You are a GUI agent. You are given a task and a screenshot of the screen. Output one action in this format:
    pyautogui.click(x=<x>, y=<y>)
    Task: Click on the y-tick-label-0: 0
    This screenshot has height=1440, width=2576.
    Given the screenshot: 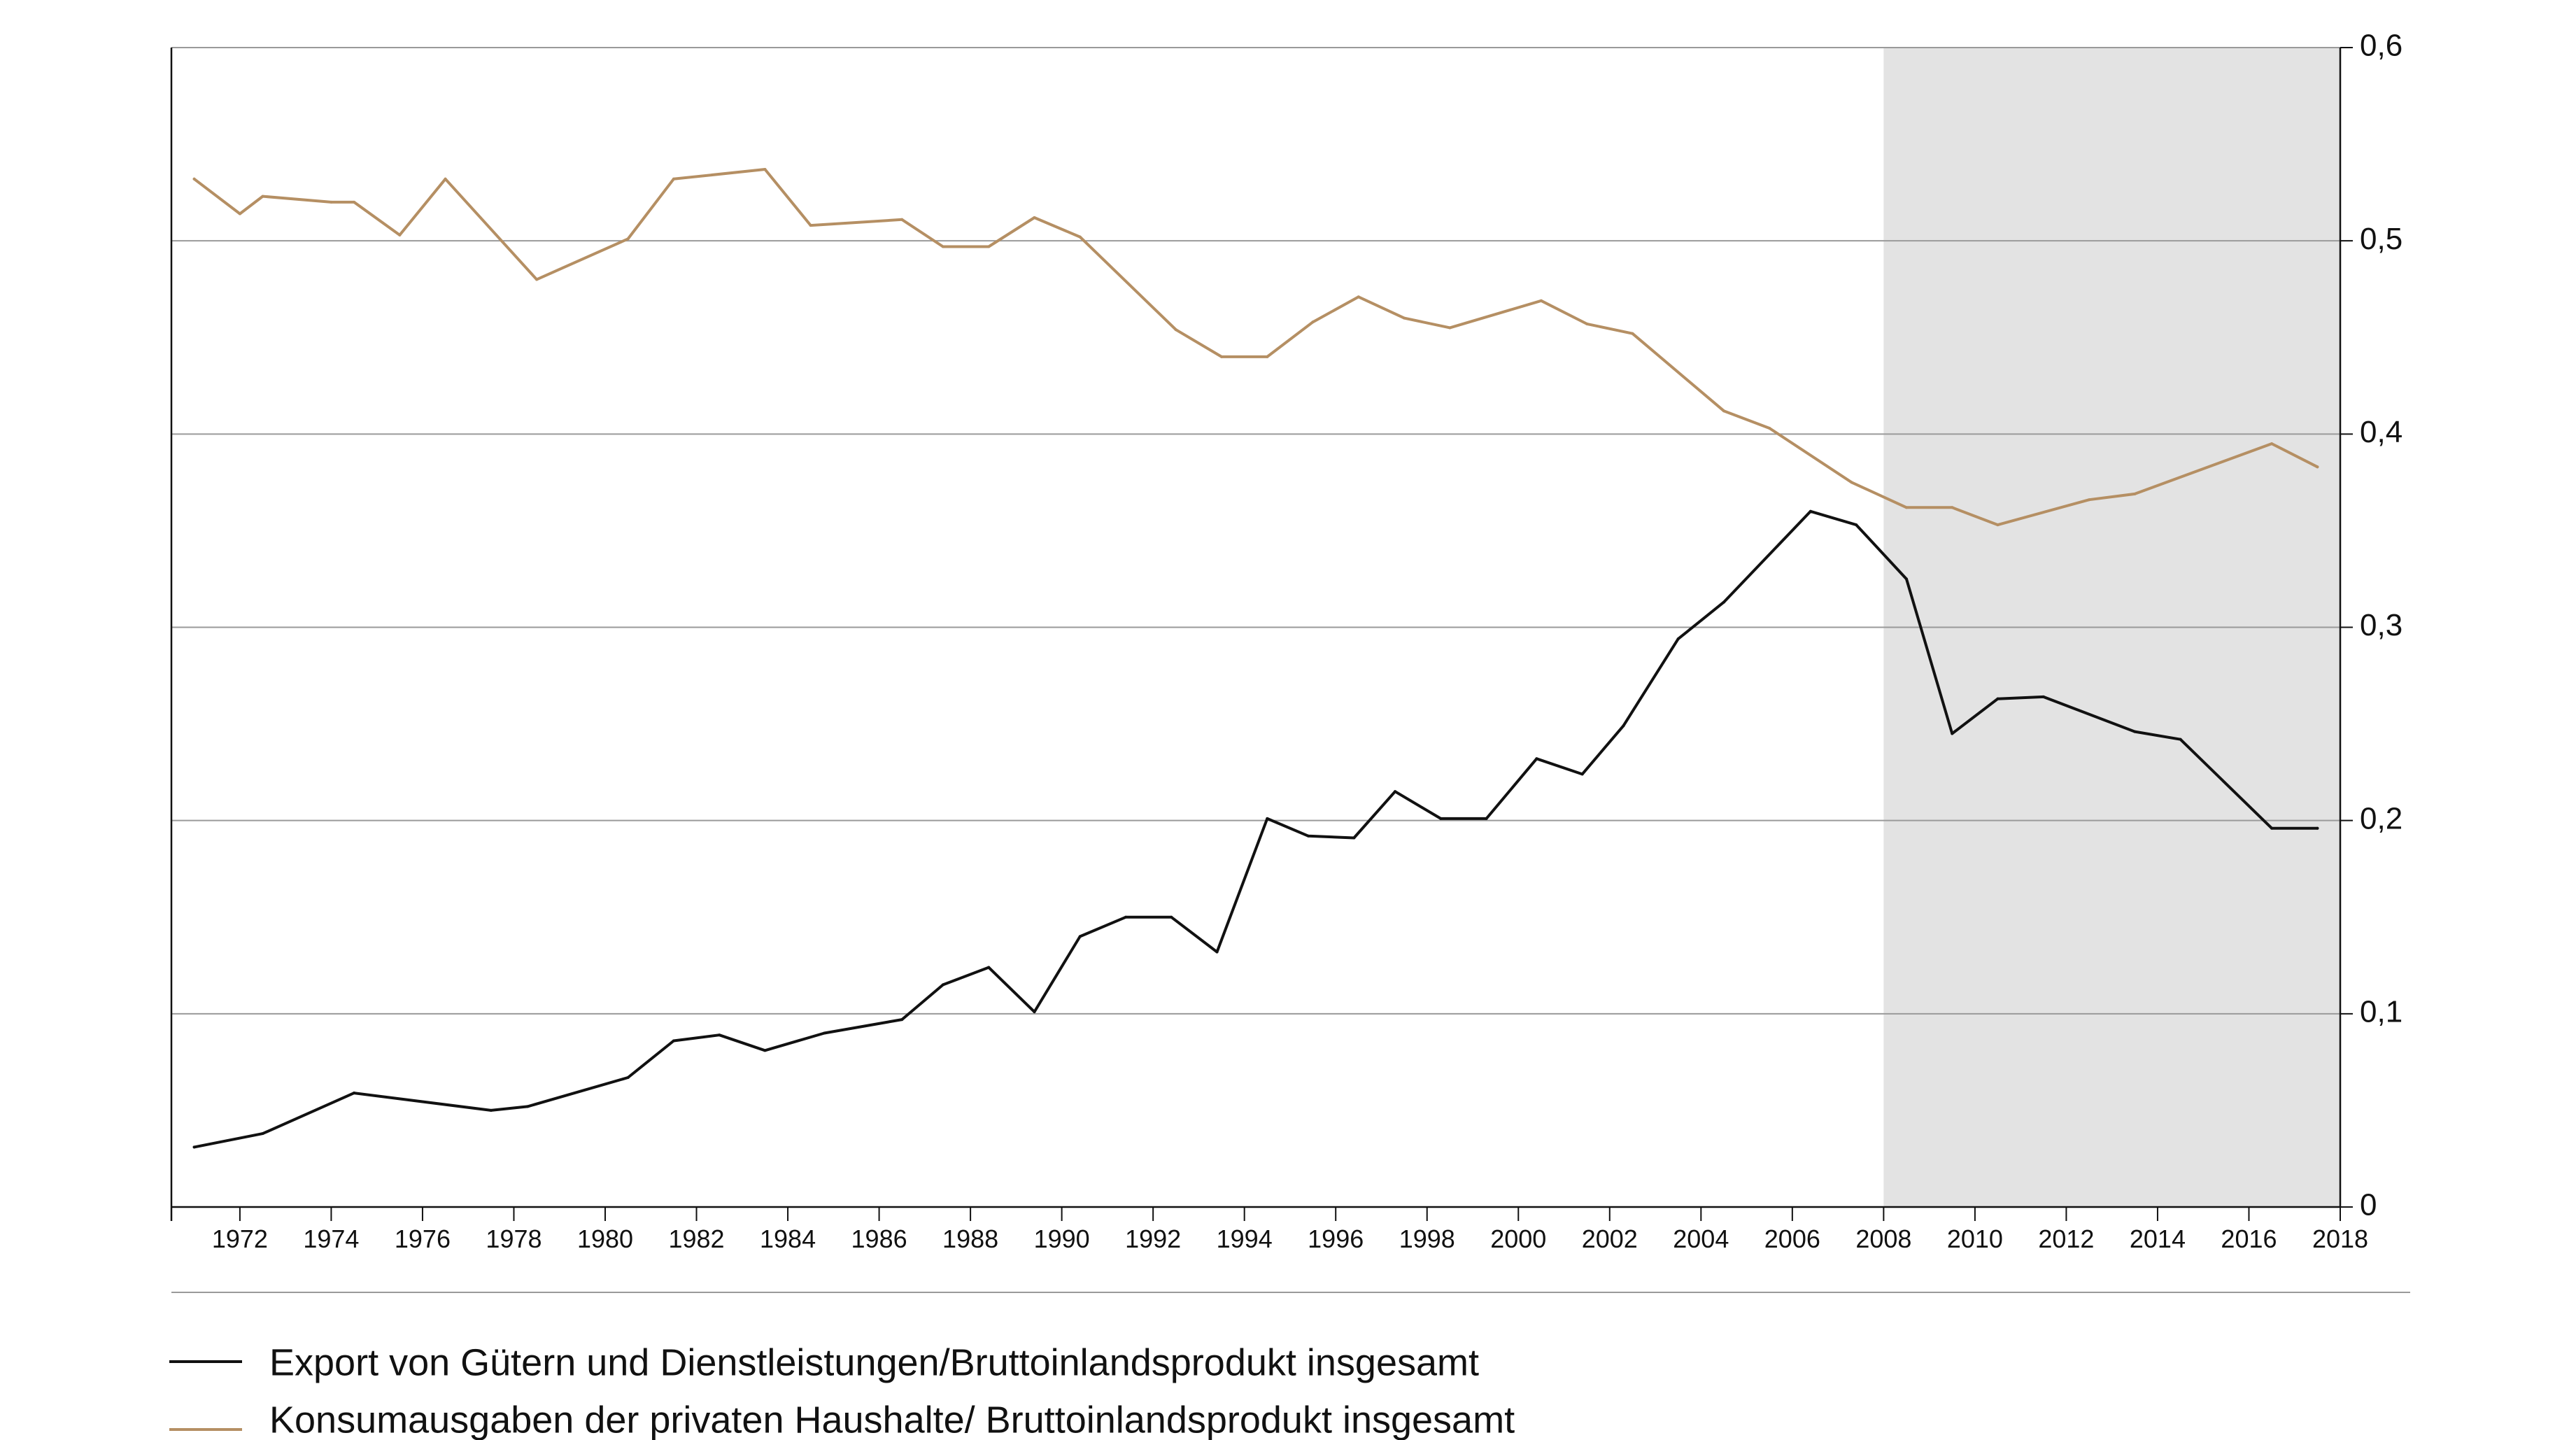 What is the action you would take?
    pyautogui.click(x=2368, y=1205)
    